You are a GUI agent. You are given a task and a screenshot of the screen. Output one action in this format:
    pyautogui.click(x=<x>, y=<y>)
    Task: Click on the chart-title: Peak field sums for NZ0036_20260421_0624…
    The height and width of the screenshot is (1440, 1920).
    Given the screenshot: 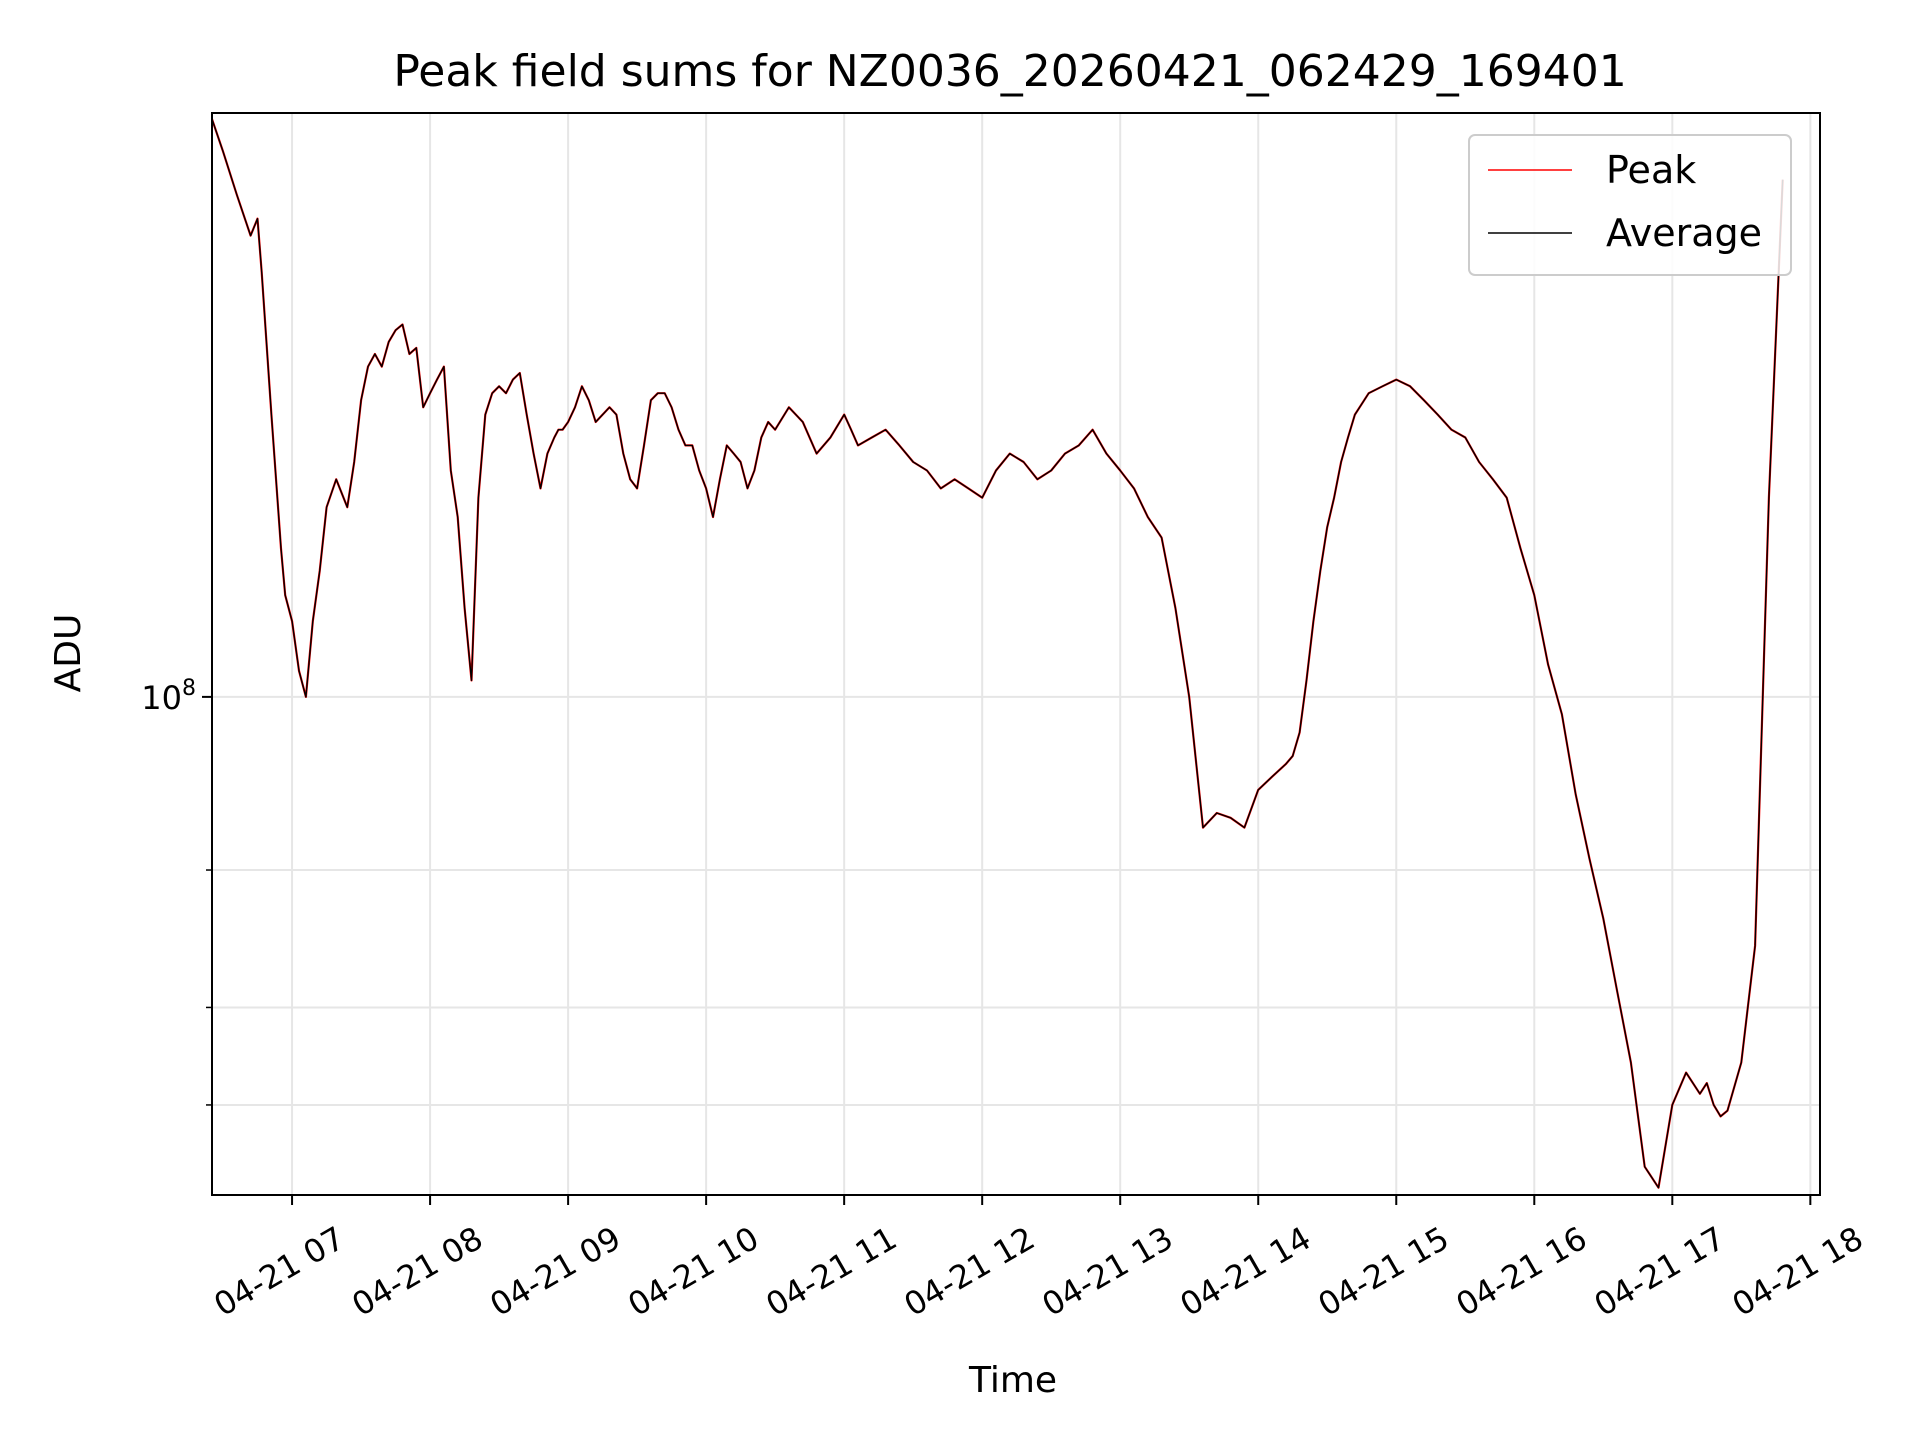 What is the action you would take?
    pyautogui.click(x=1009, y=71)
    